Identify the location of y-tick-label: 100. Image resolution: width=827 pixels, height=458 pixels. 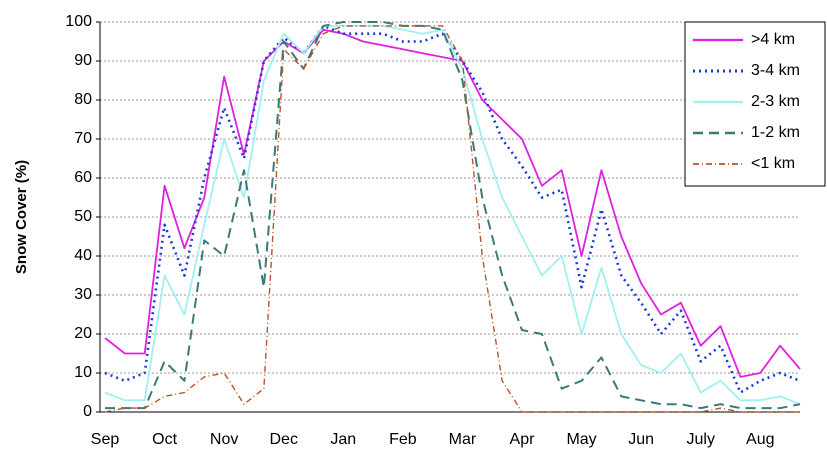
(78, 21).